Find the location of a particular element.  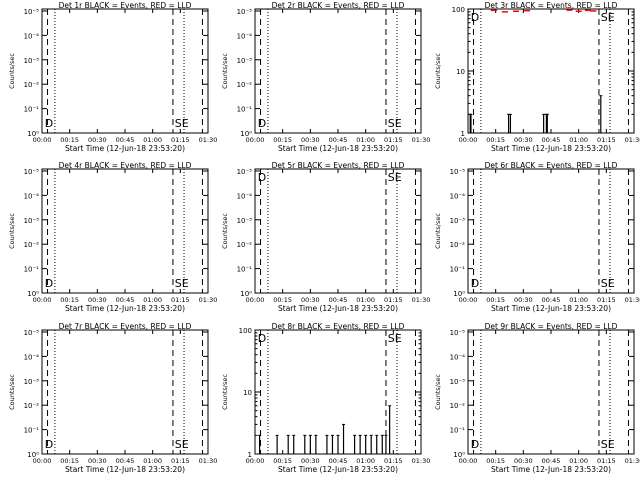

y-tick-label: 100 is located at coordinates (245, 331).